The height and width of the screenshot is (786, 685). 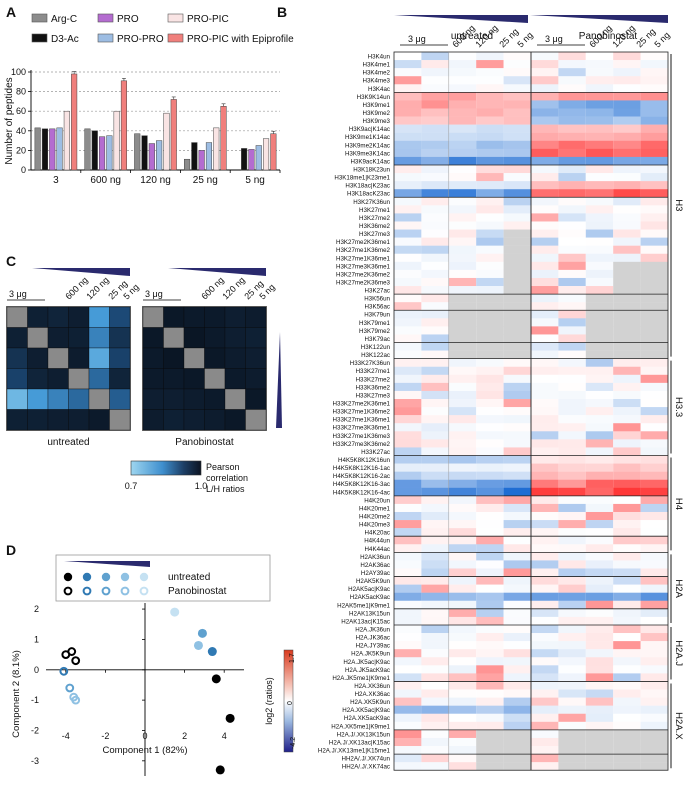 I want to click on colorbar-max-label: 1.7, so click(x=292, y=658).